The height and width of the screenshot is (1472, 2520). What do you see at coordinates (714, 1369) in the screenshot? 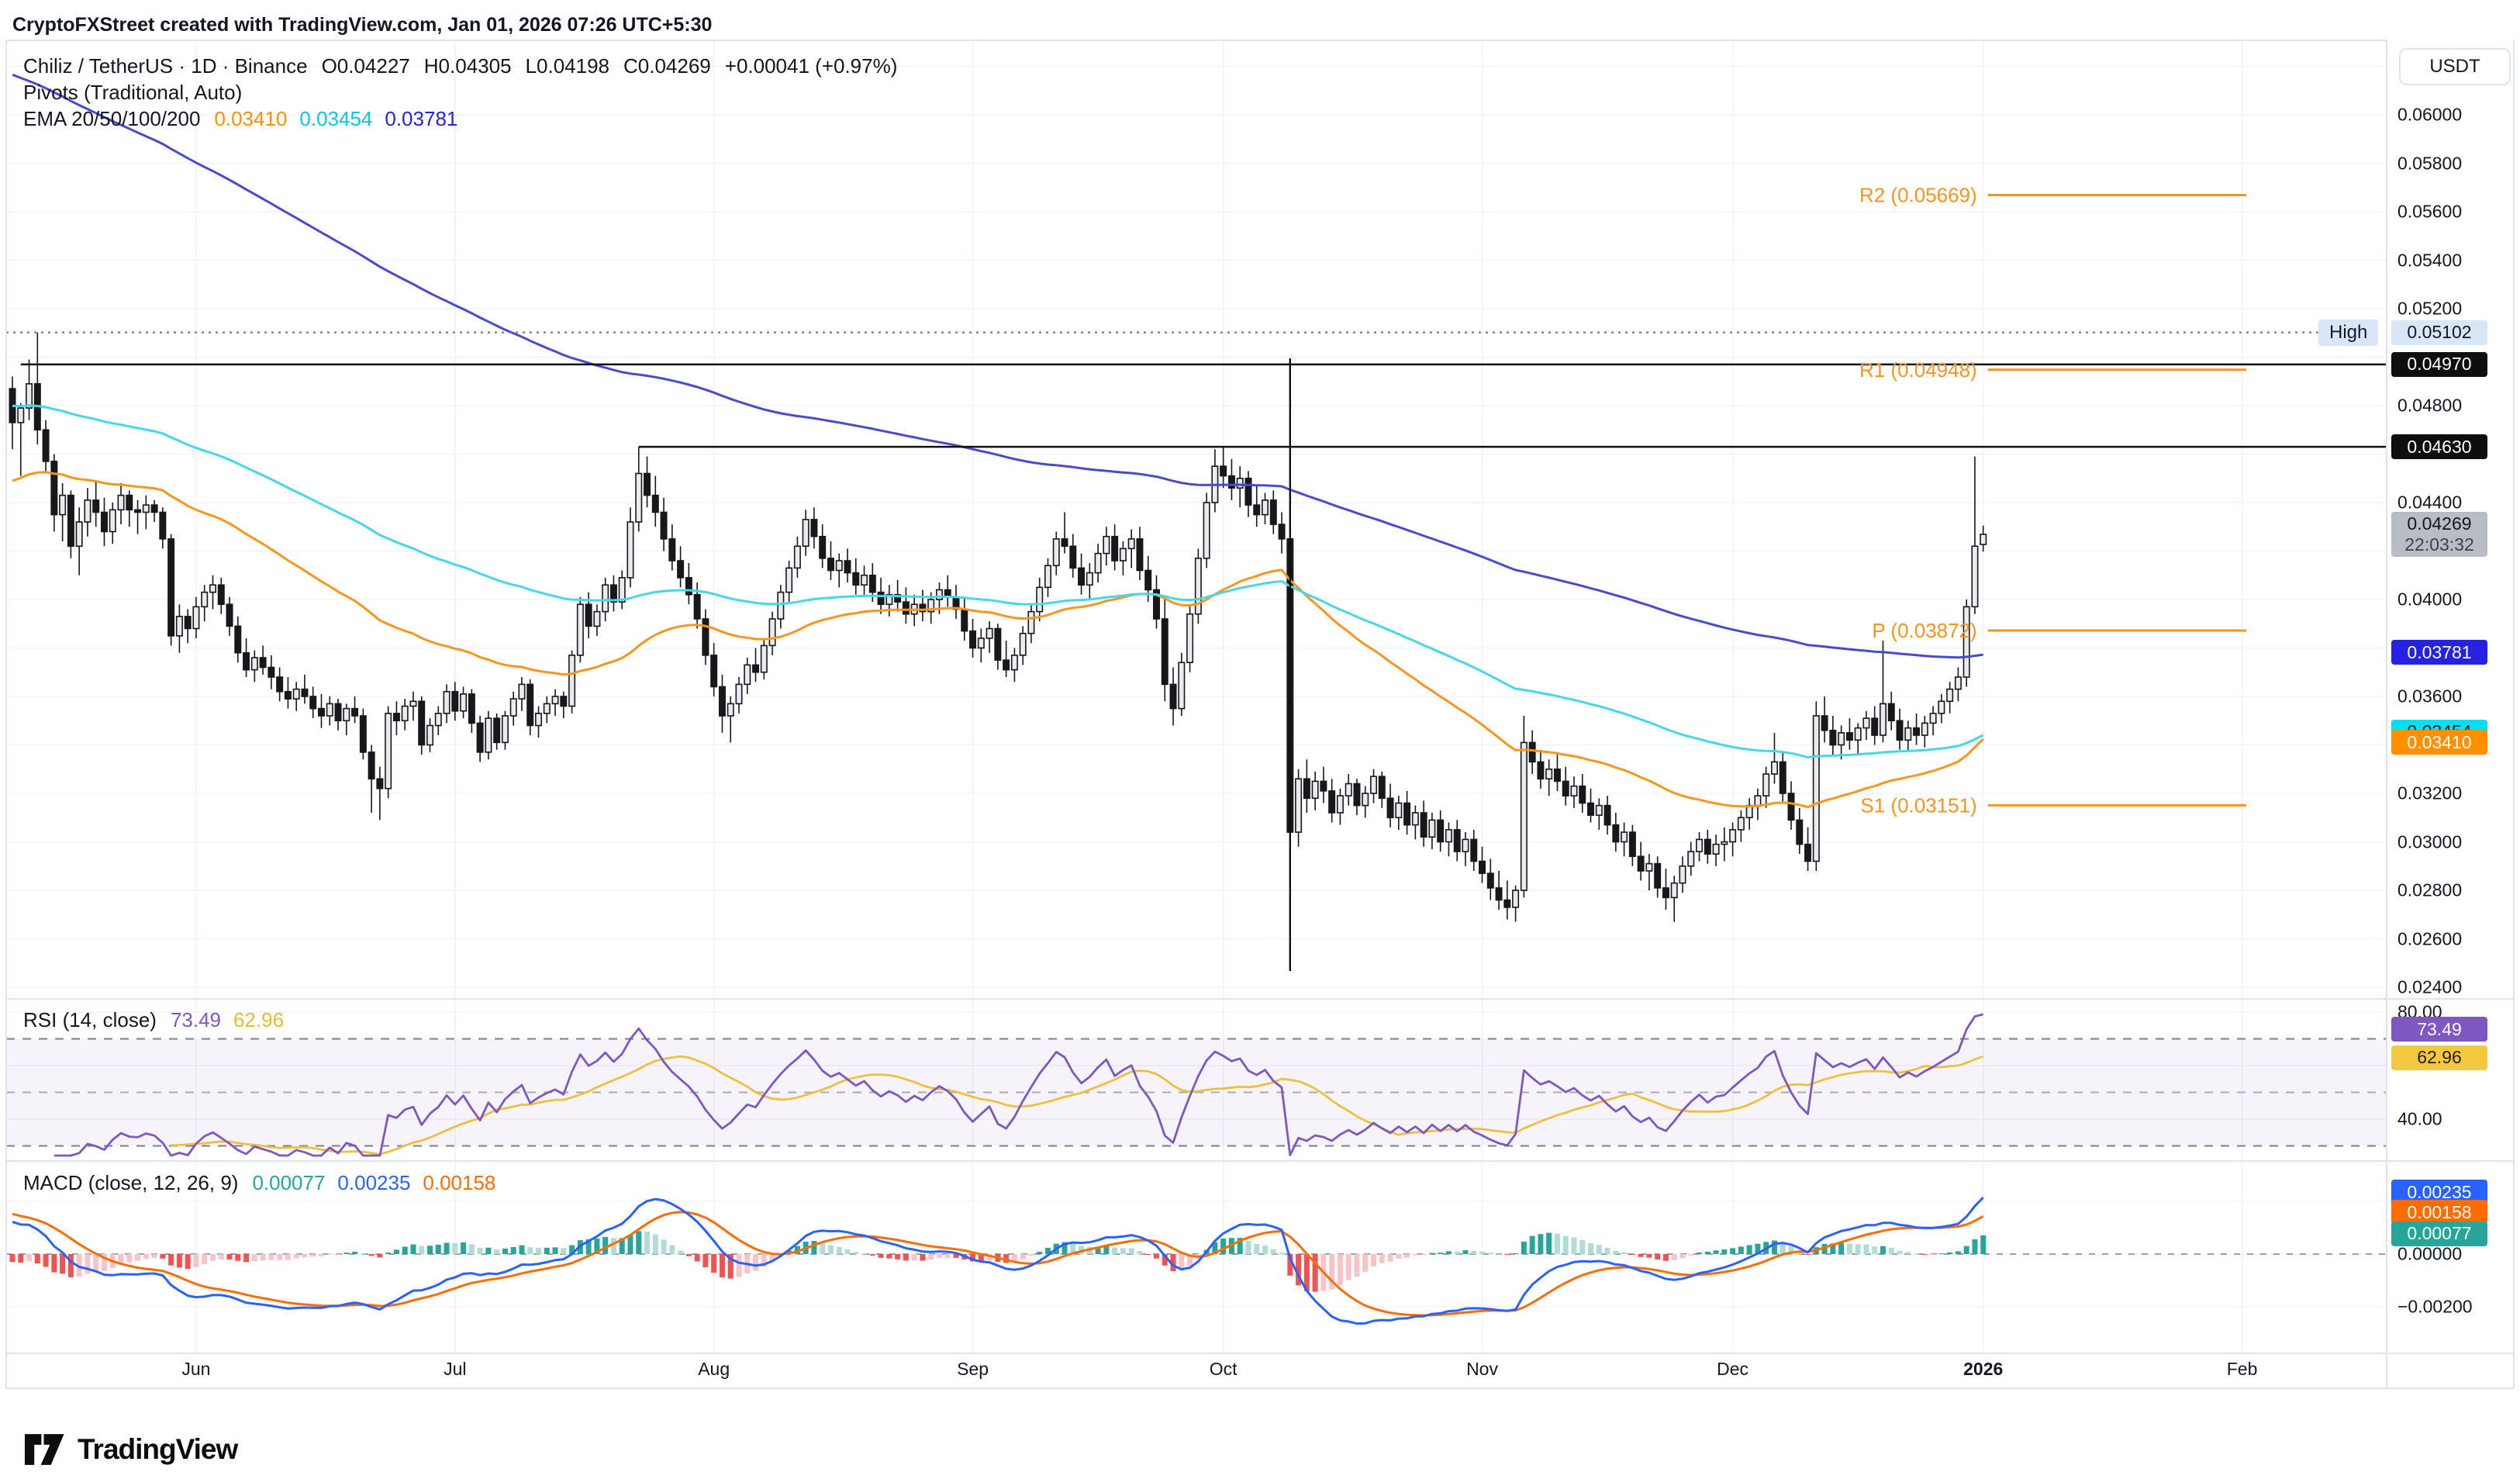
I see `time-axis-label-Aug: Aug` at bounding box center [714, 1369].